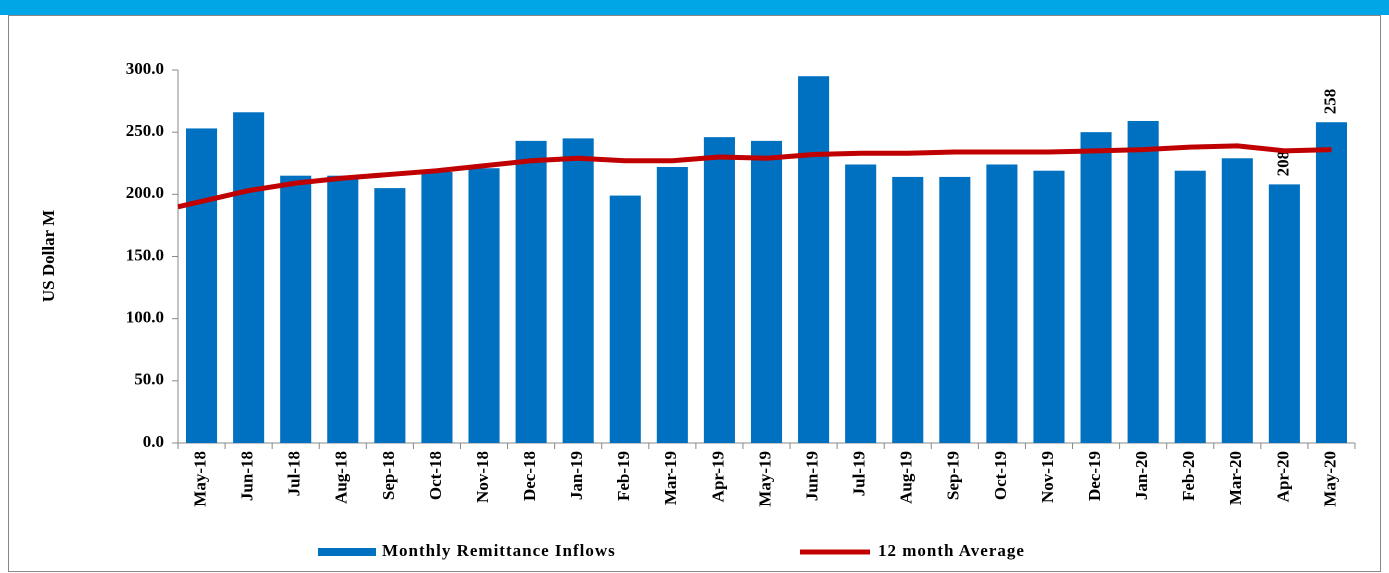 The height and width of the screenshot is (573, 1389). Describe the element at coordinates (764, 479) in the screenshot. I see `x-tick-label: May-19` at that location.